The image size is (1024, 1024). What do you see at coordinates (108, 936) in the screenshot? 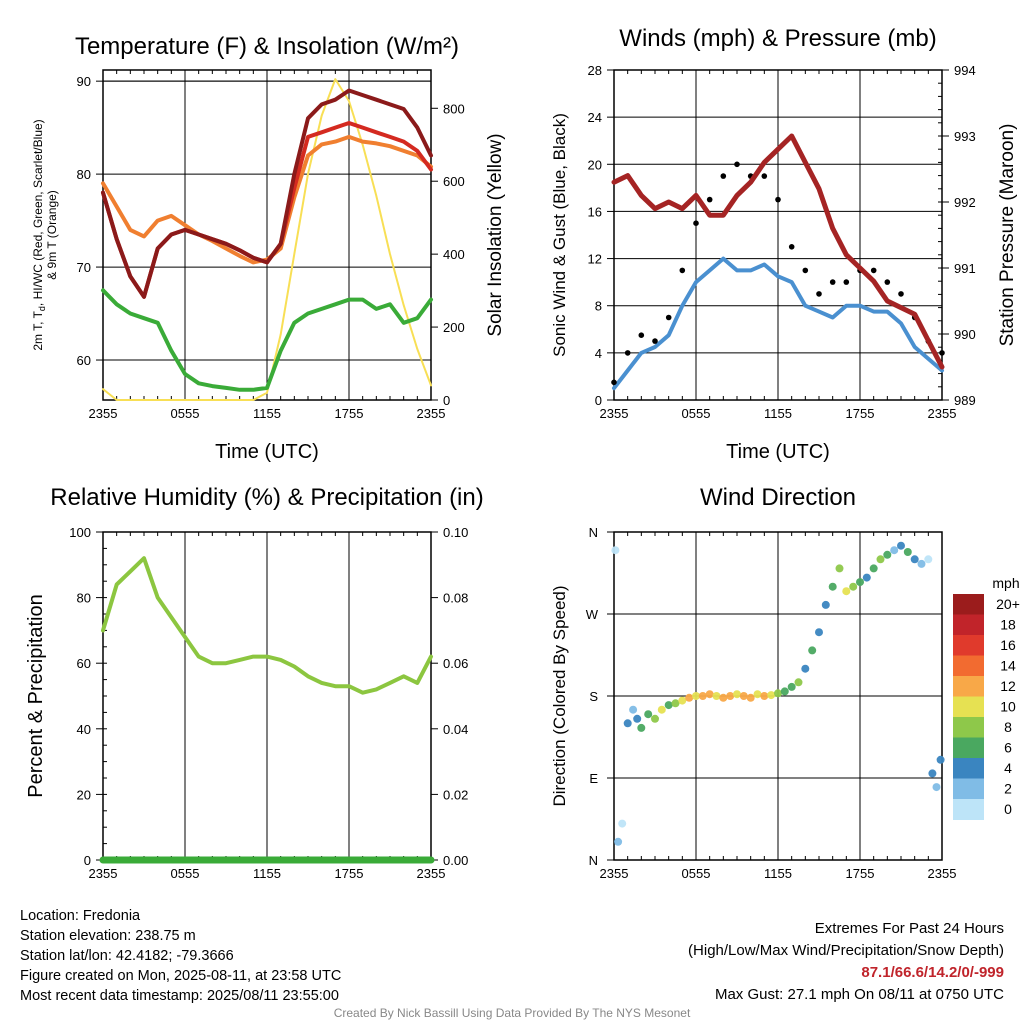
I see `elevation-text: Station elevation: 238.75 m` at bounding box center [108, 936].